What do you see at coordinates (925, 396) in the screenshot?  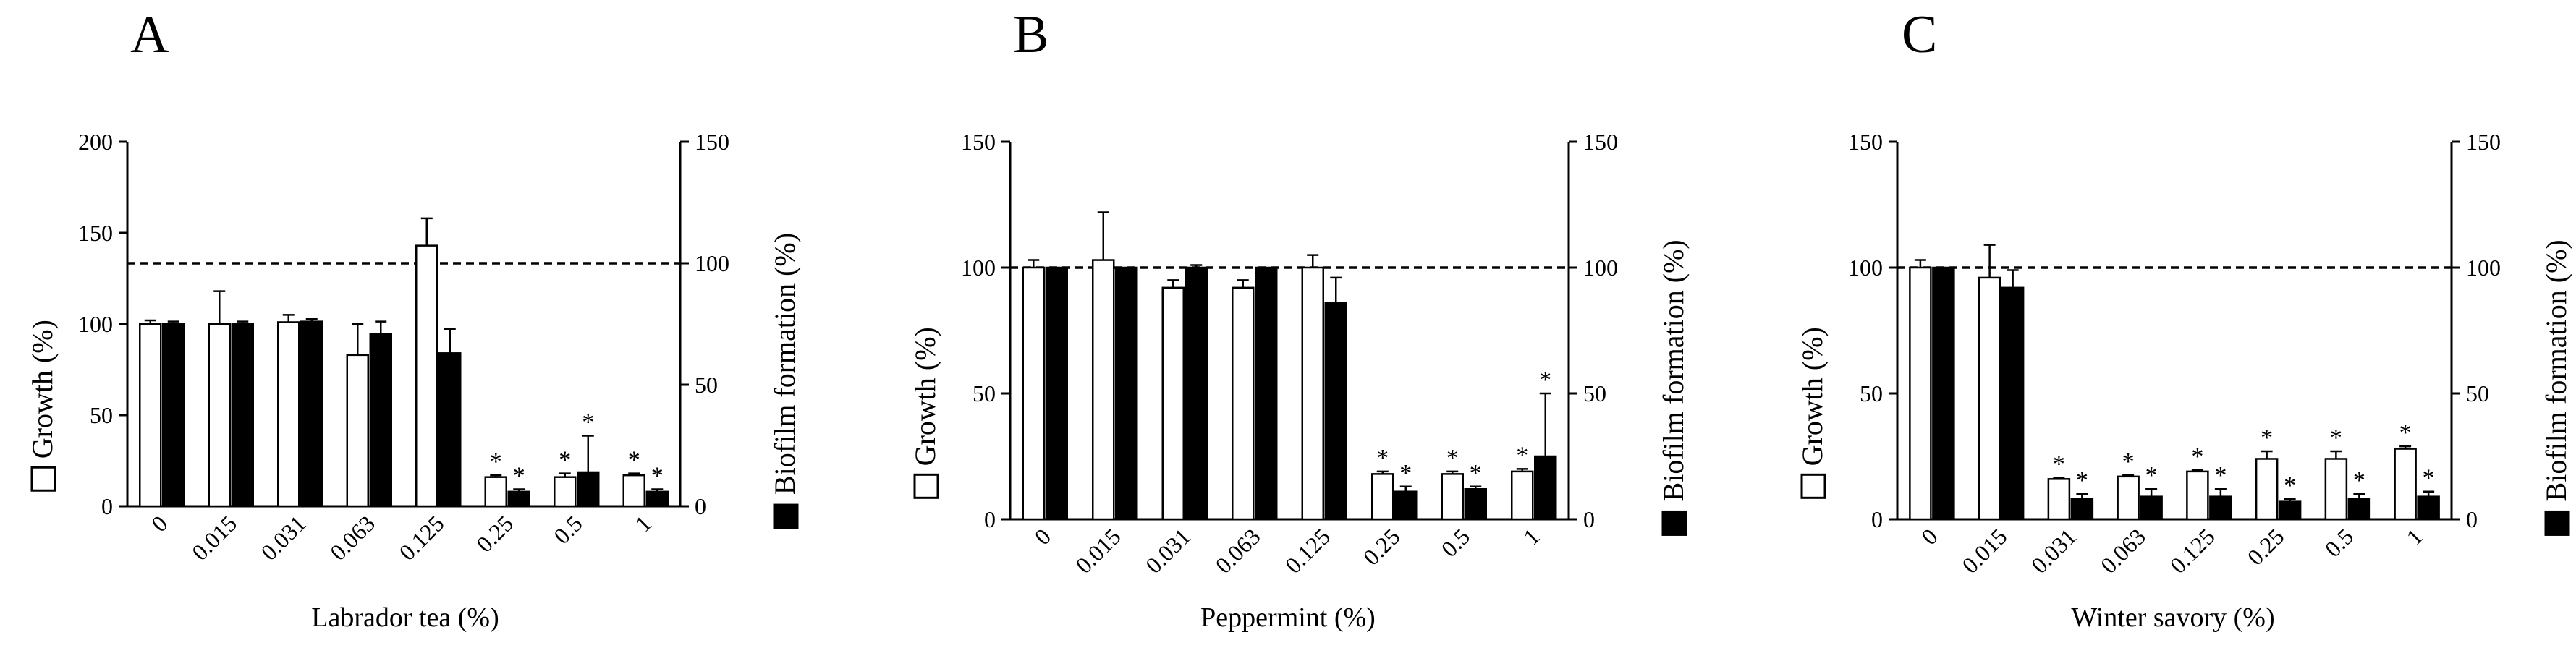 I see `left-axis-label: Growth (%)` at bounding box center [925, 396].